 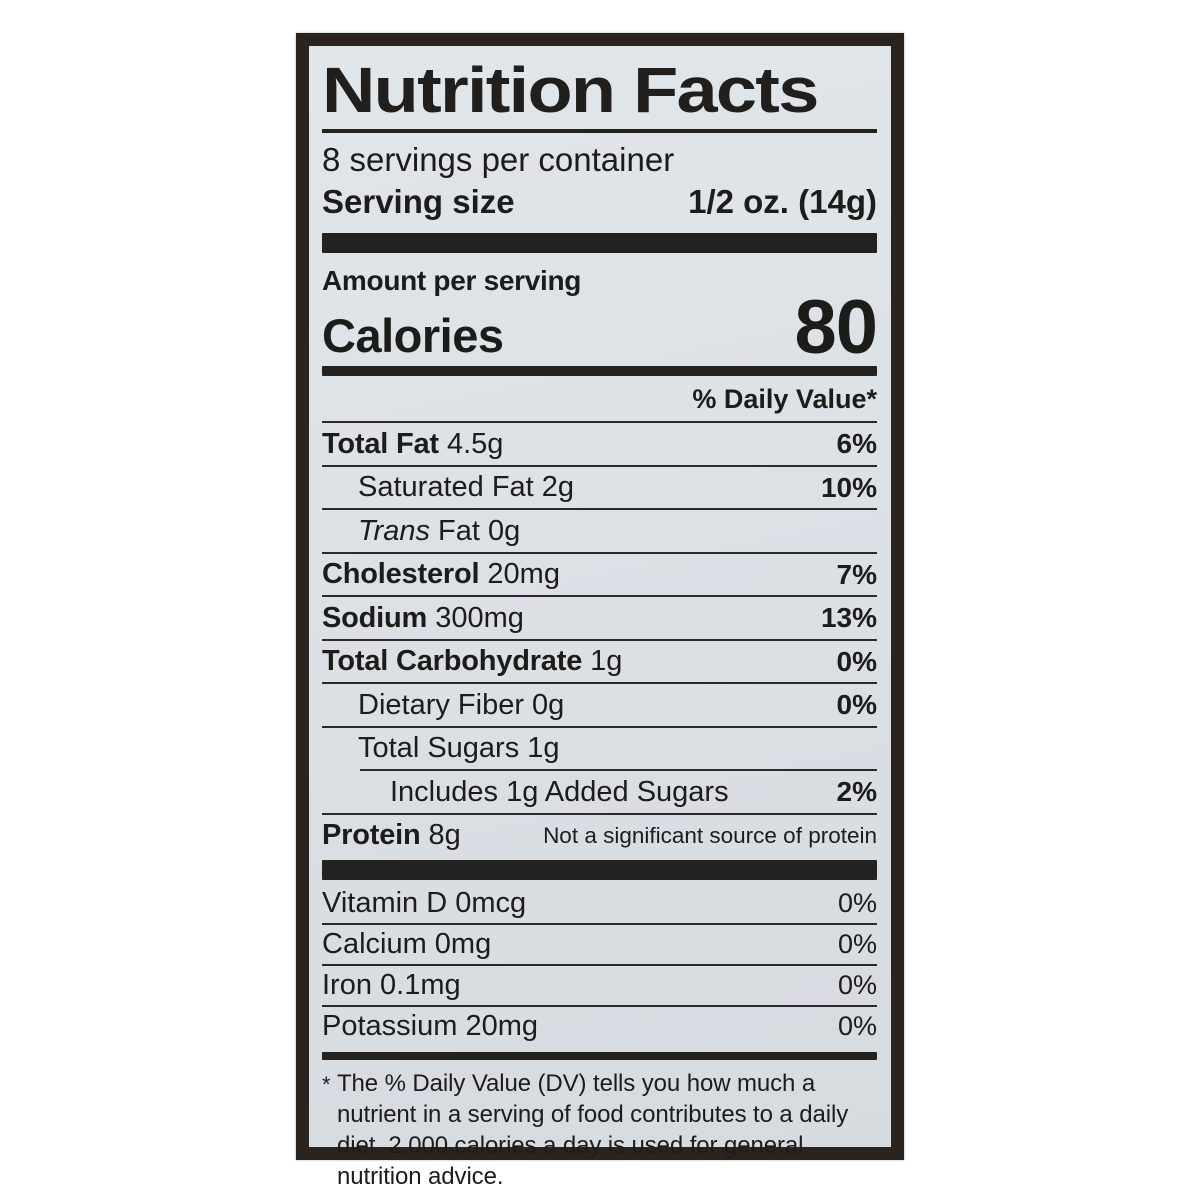 I want to click on nutrient-row-saturated-fat: Saturated Fat 2g 10%, so click(x=599, y=488).